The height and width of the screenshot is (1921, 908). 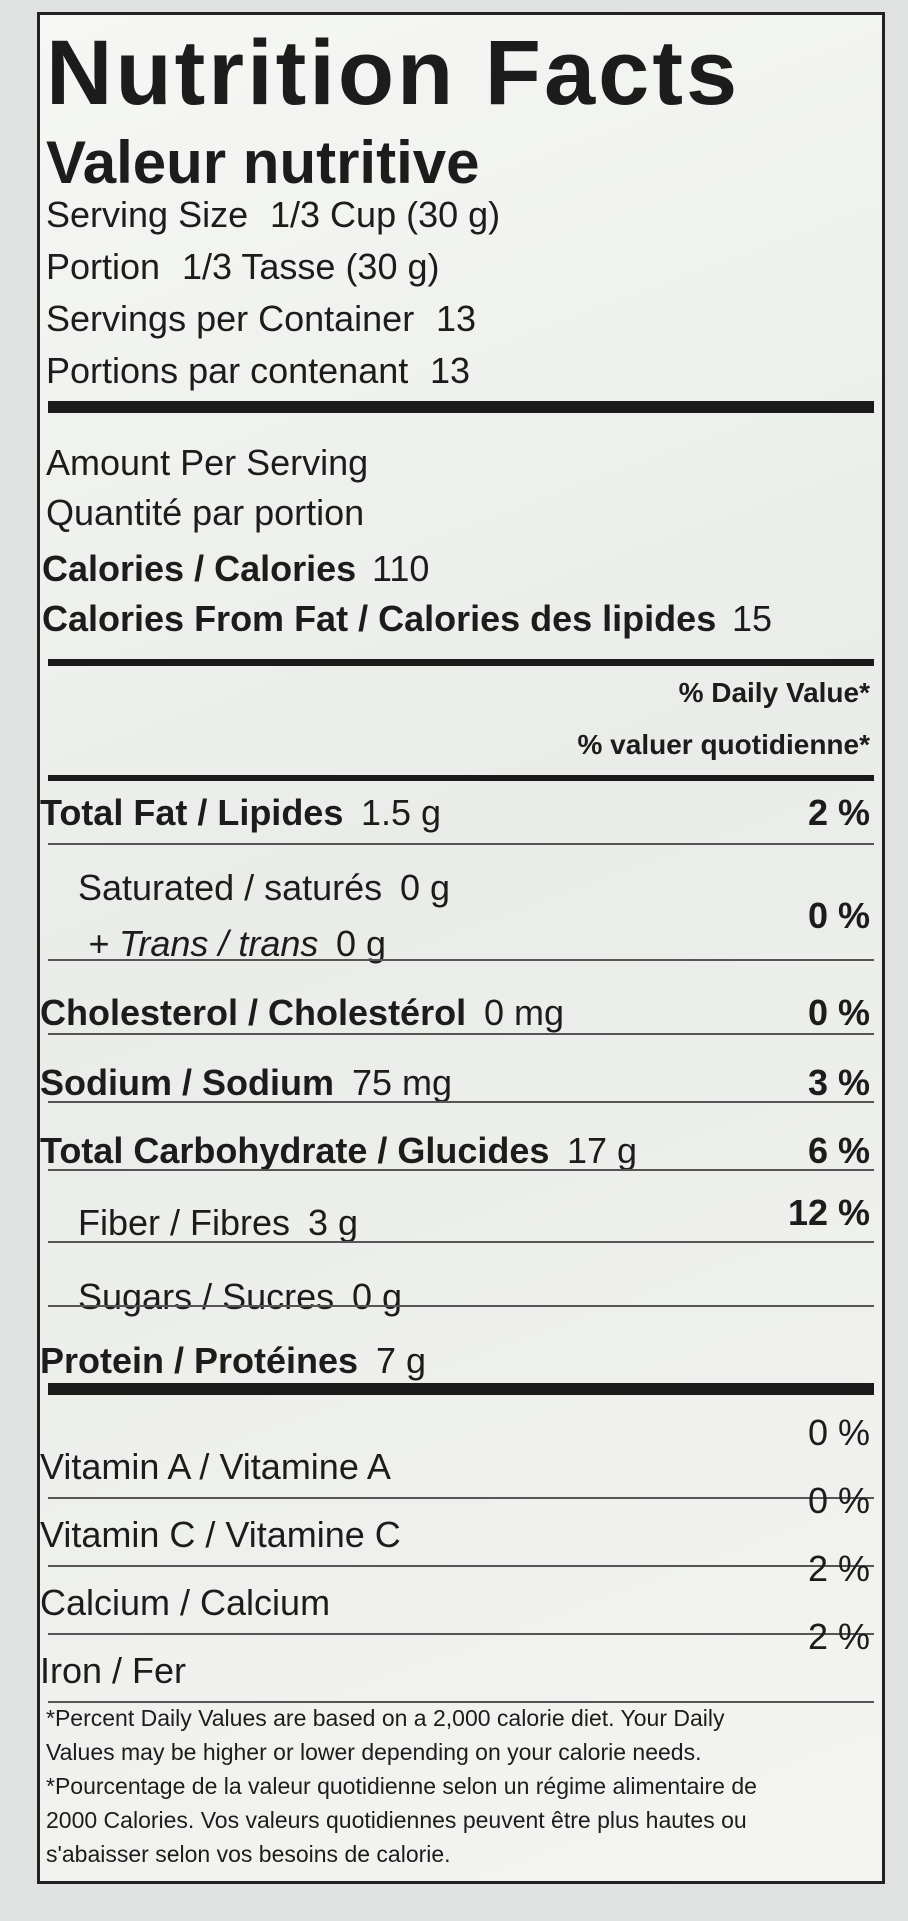 I want to click on nutrient-value: 7 g, so click(x=401, y=1360).